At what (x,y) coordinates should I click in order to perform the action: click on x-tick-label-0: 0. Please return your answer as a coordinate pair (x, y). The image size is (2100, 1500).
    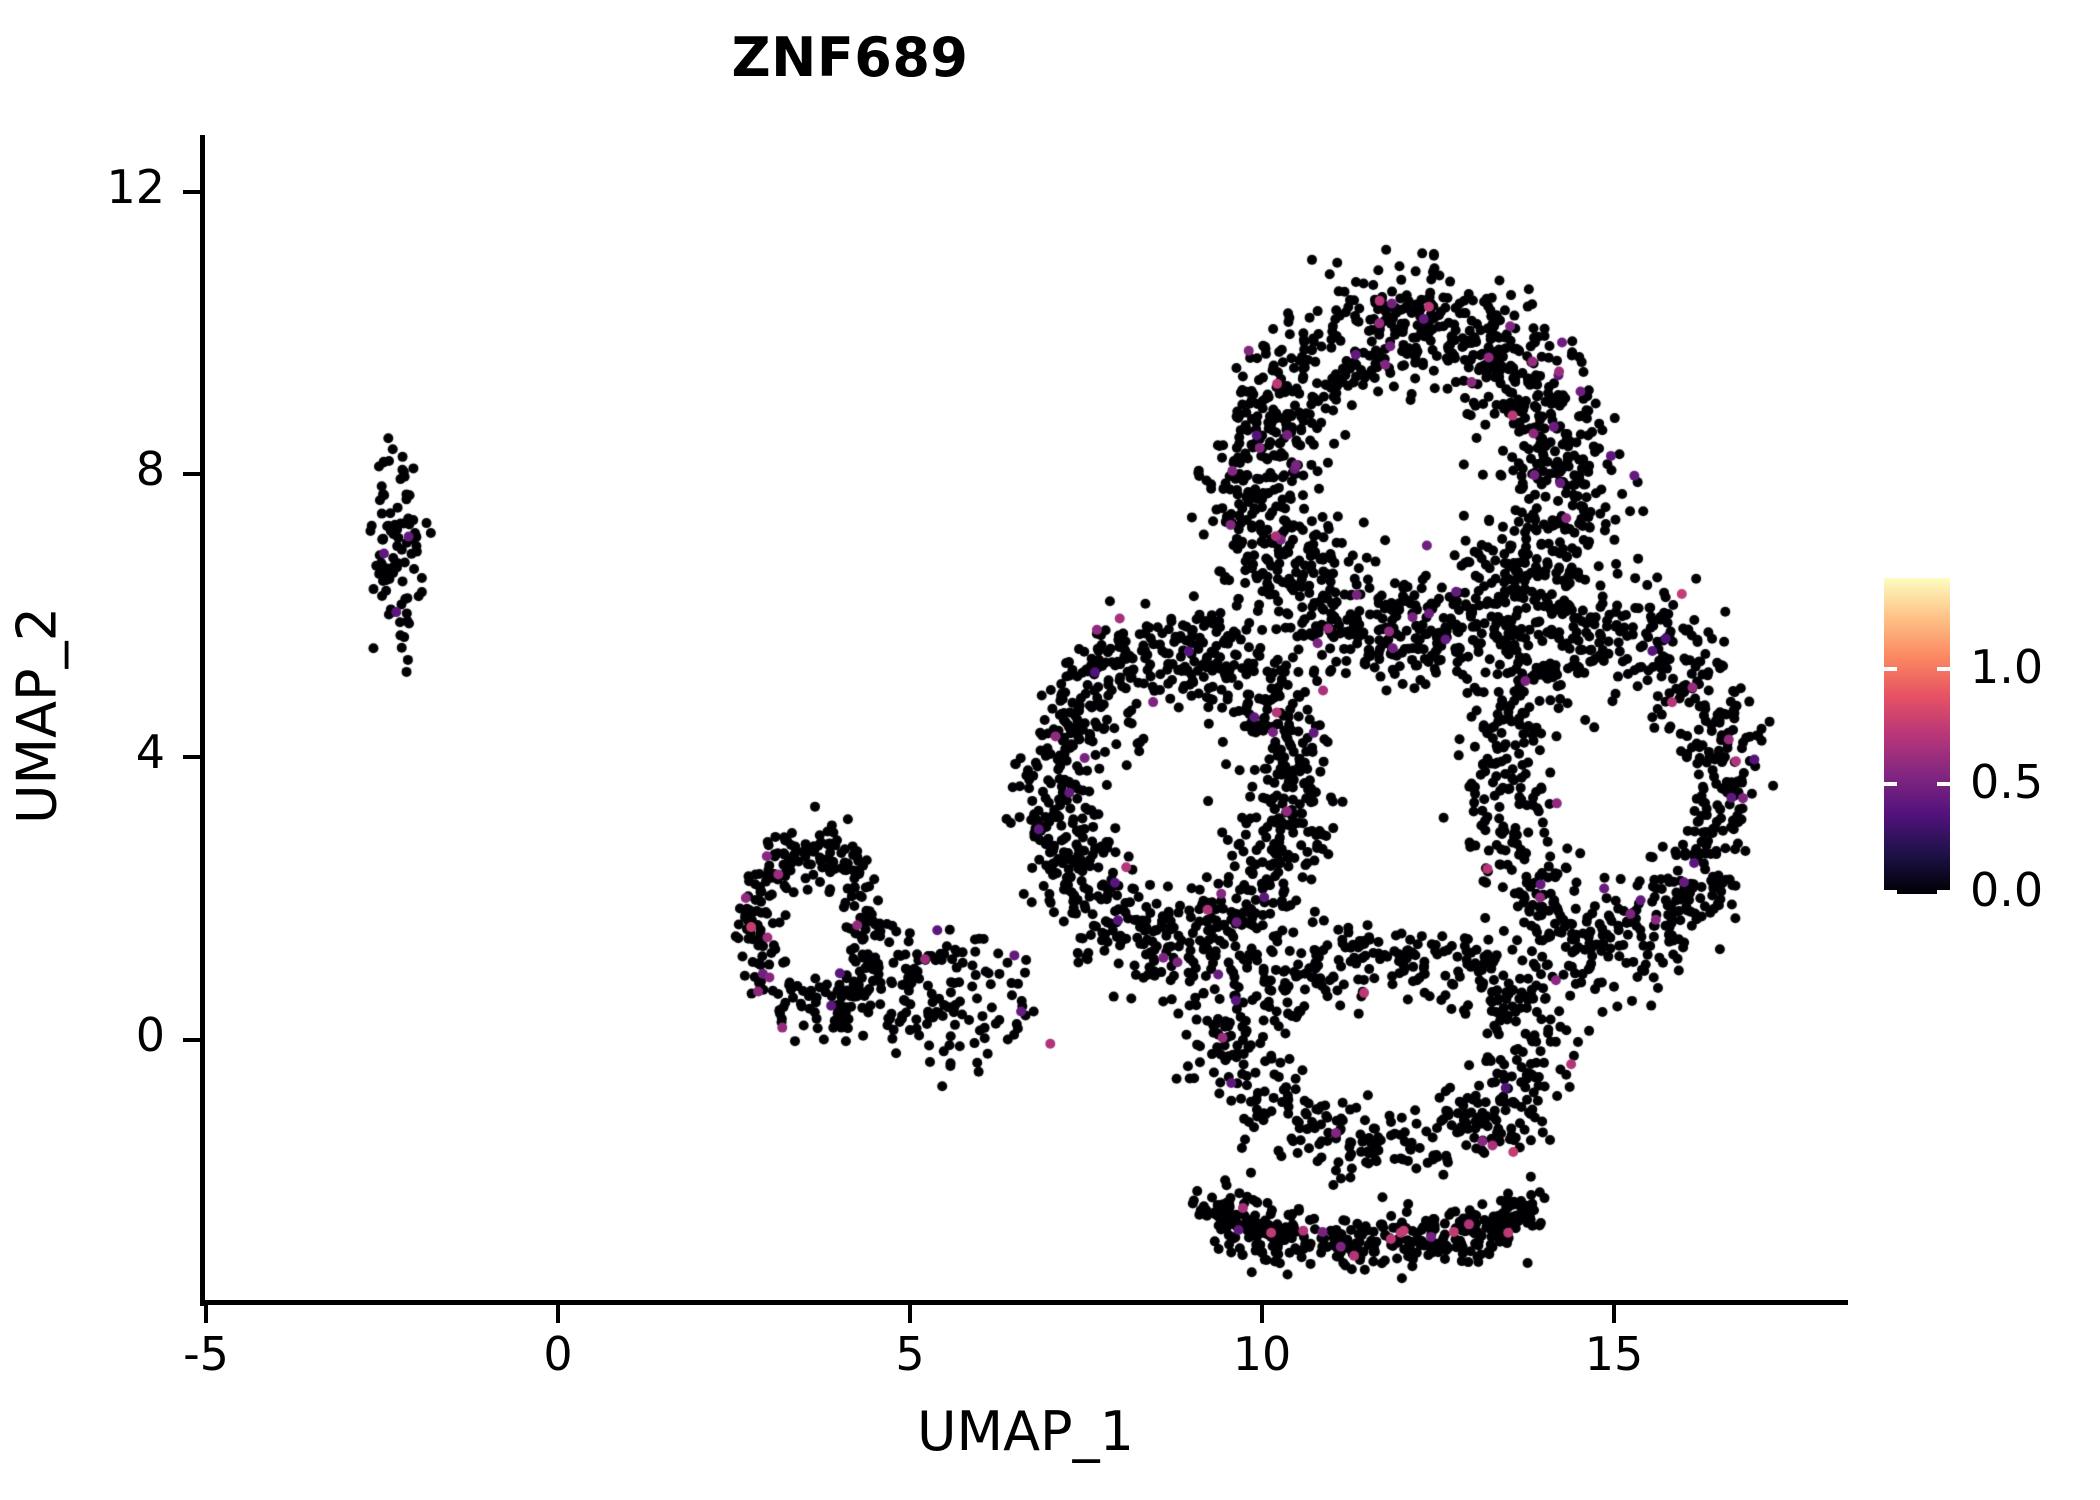
    Looking at the image, I should click on (558, 1354).